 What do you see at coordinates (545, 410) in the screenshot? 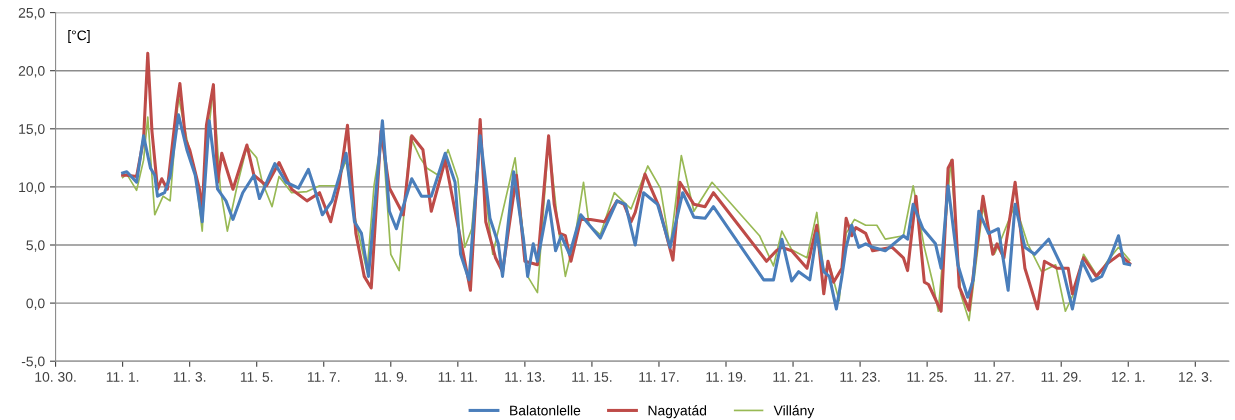
I see `legend-label: Balatonlelle` at bounding box center [545, 410].